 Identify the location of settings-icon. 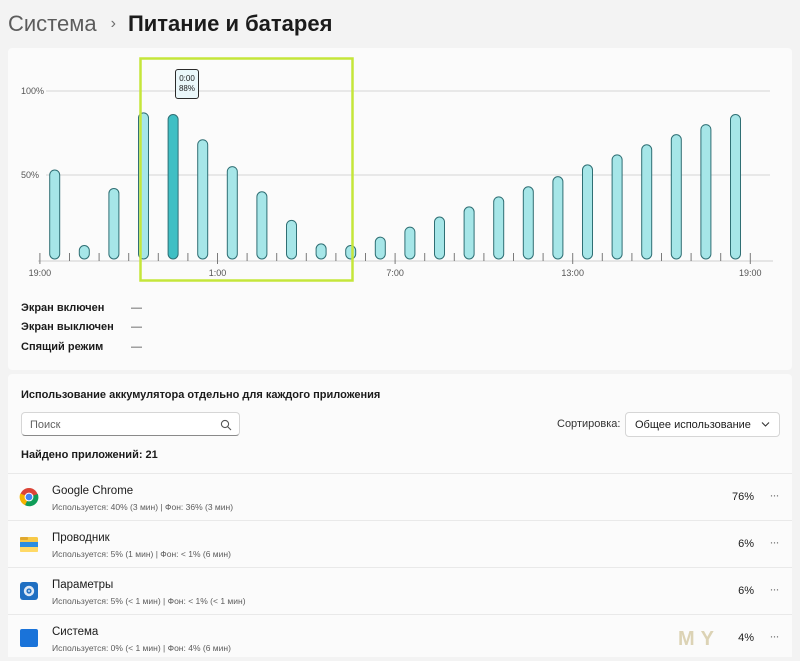
(29, 591).